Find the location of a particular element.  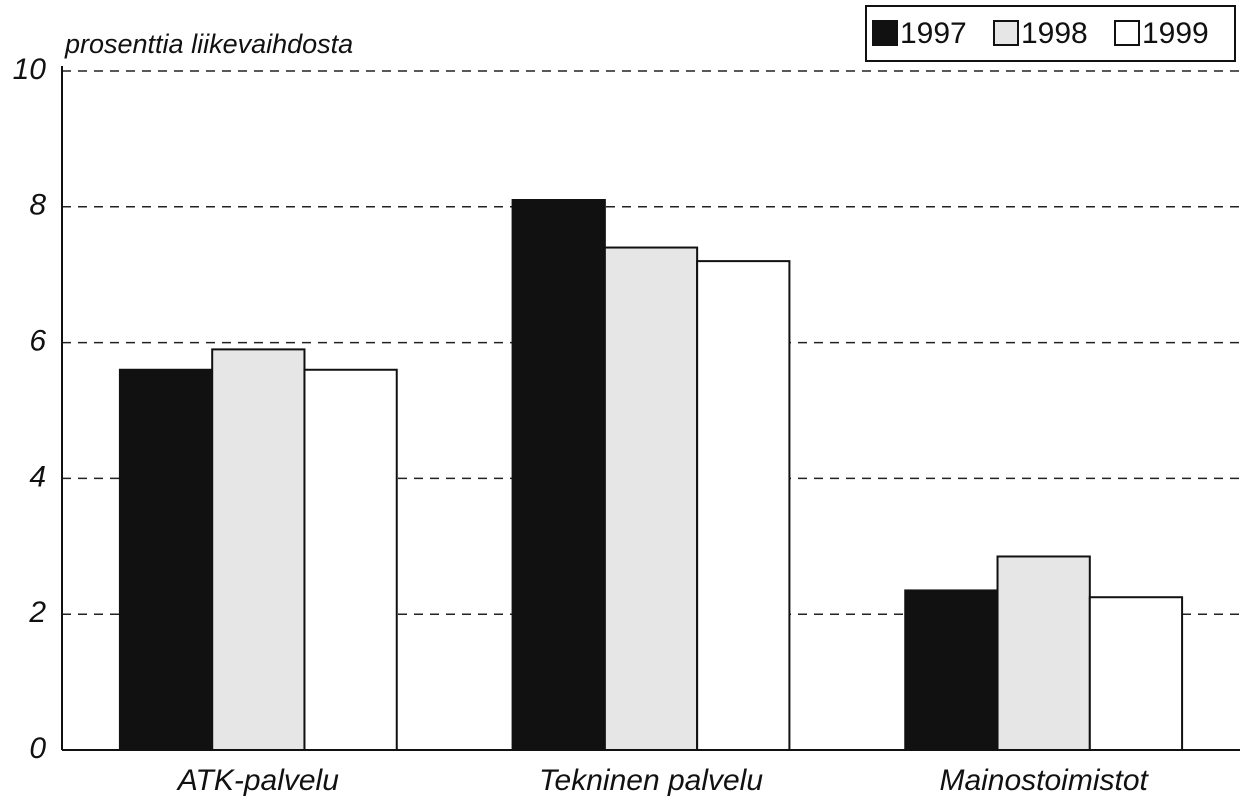

legend-box is located at coordinates (1050, 33).